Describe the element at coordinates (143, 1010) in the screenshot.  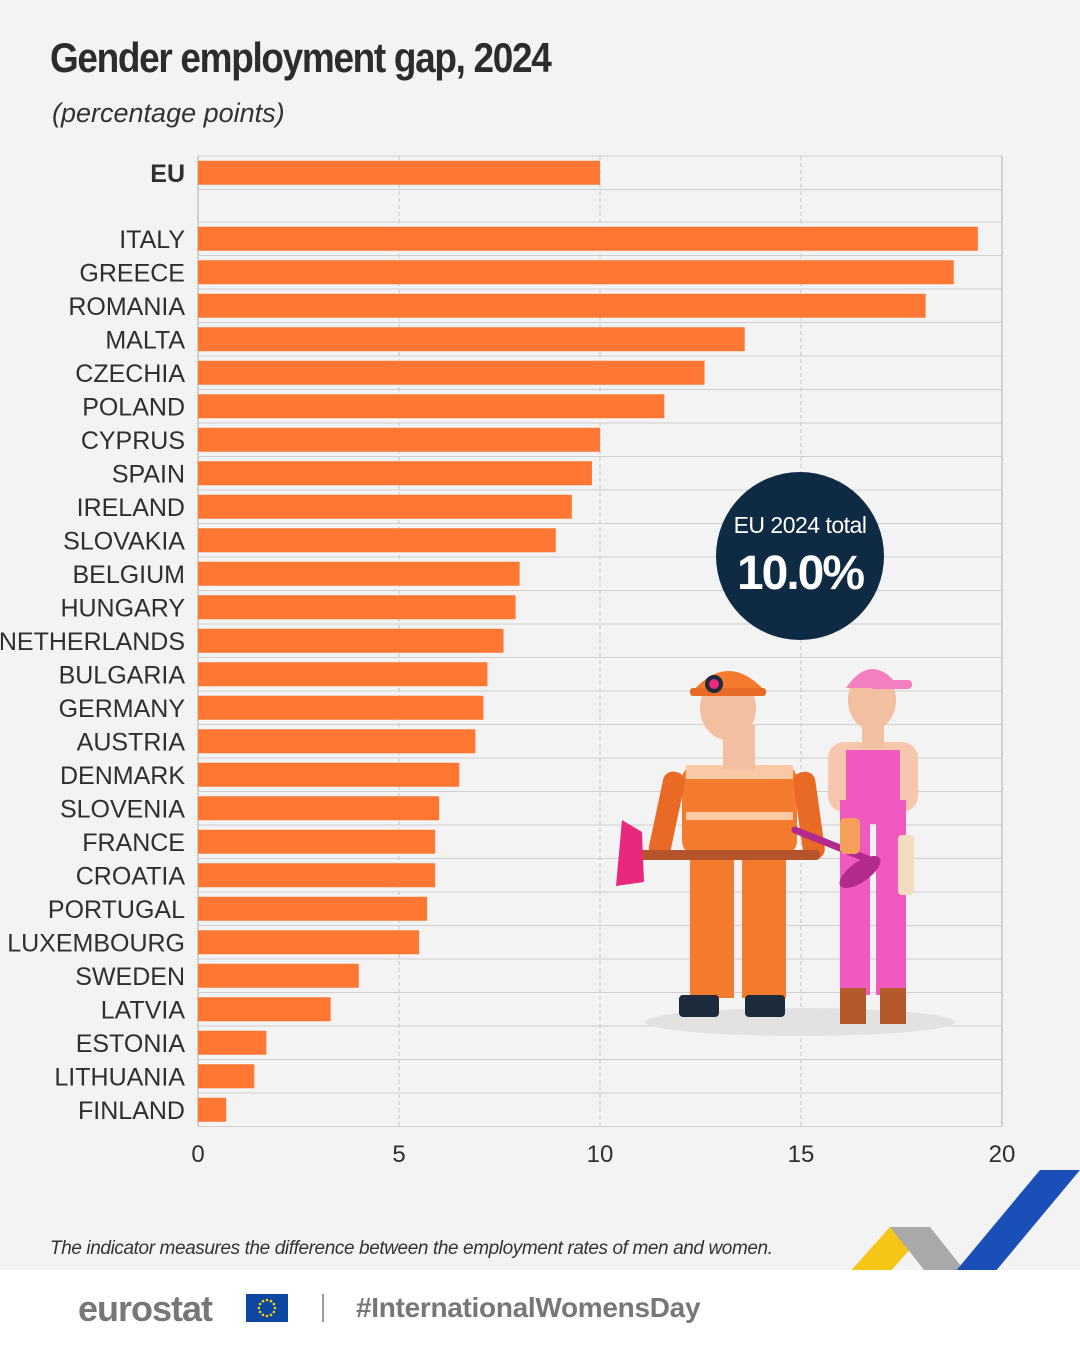
I see `category-label-latvia: LATVIA` at that location.